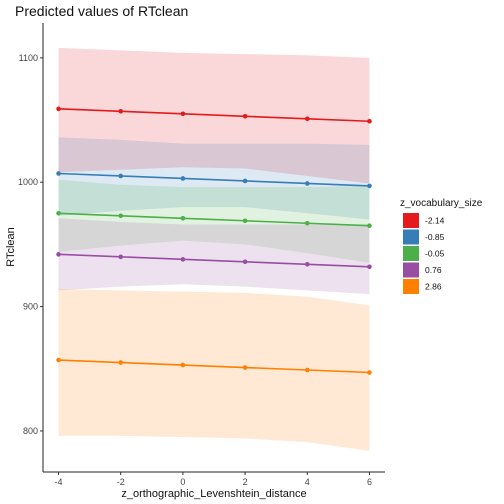 This screenshot has height=504, width=504. What do you see at coordinates (435, 221) in the screenshot?
I see `legend-label-0: -2.14` at bounding box center [435, 221].